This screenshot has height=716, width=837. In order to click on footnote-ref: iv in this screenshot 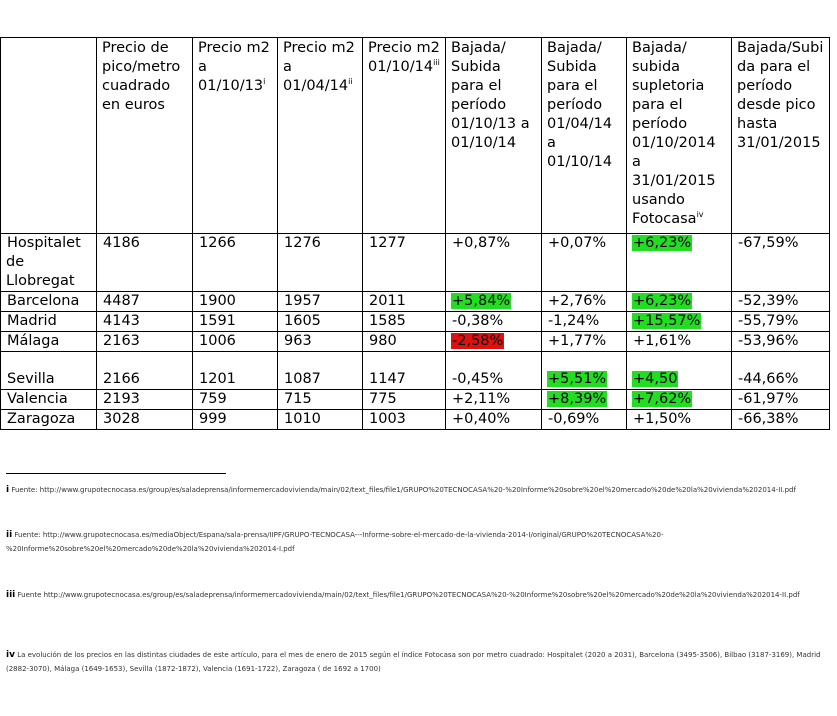, I will do `click(700, 215)`.